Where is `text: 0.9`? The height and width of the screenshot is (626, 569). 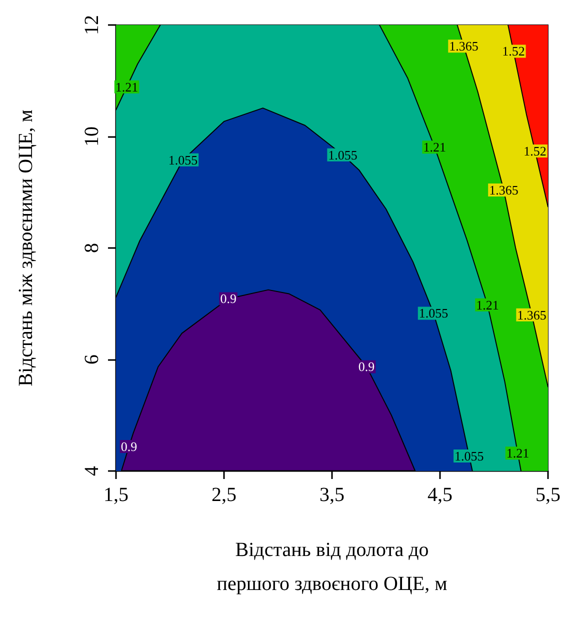 text: 0.9 is located at coordinates (228, 298).